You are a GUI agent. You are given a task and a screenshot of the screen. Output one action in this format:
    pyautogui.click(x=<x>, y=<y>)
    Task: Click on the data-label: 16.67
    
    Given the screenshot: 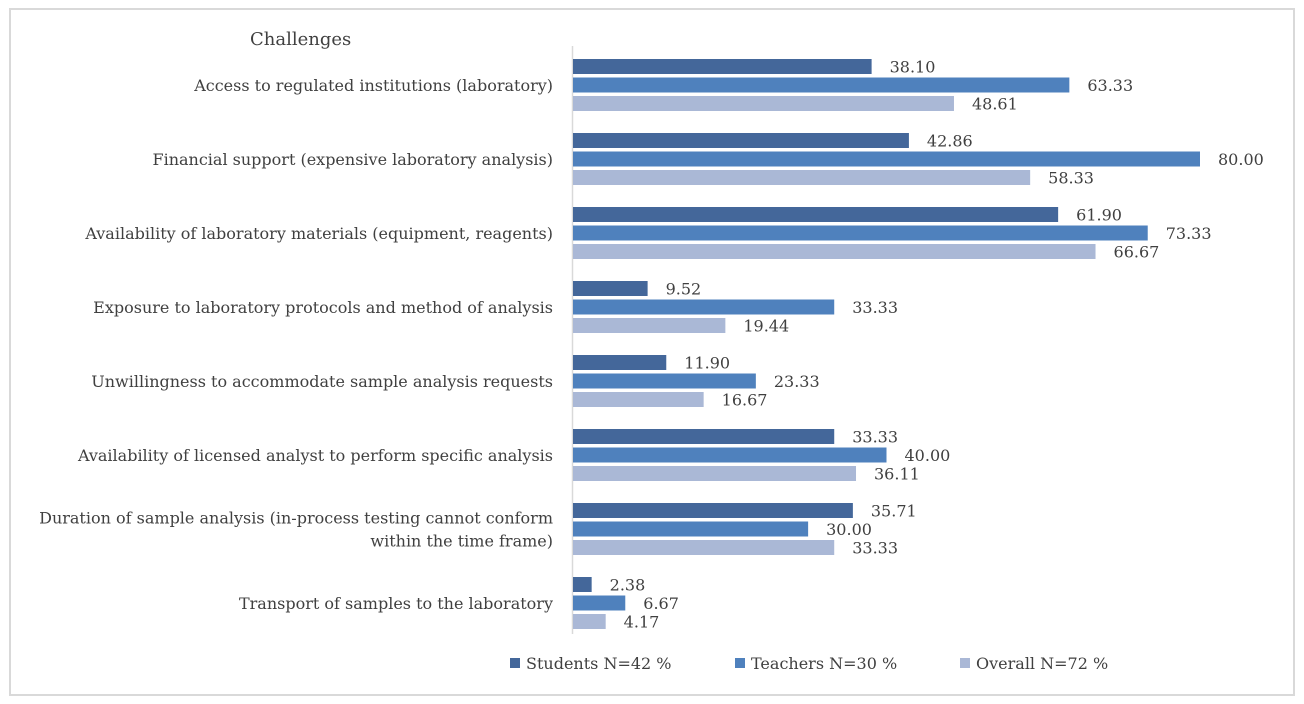 What is the action you would take?
    pyautogui.click(x=745, y=400)
    